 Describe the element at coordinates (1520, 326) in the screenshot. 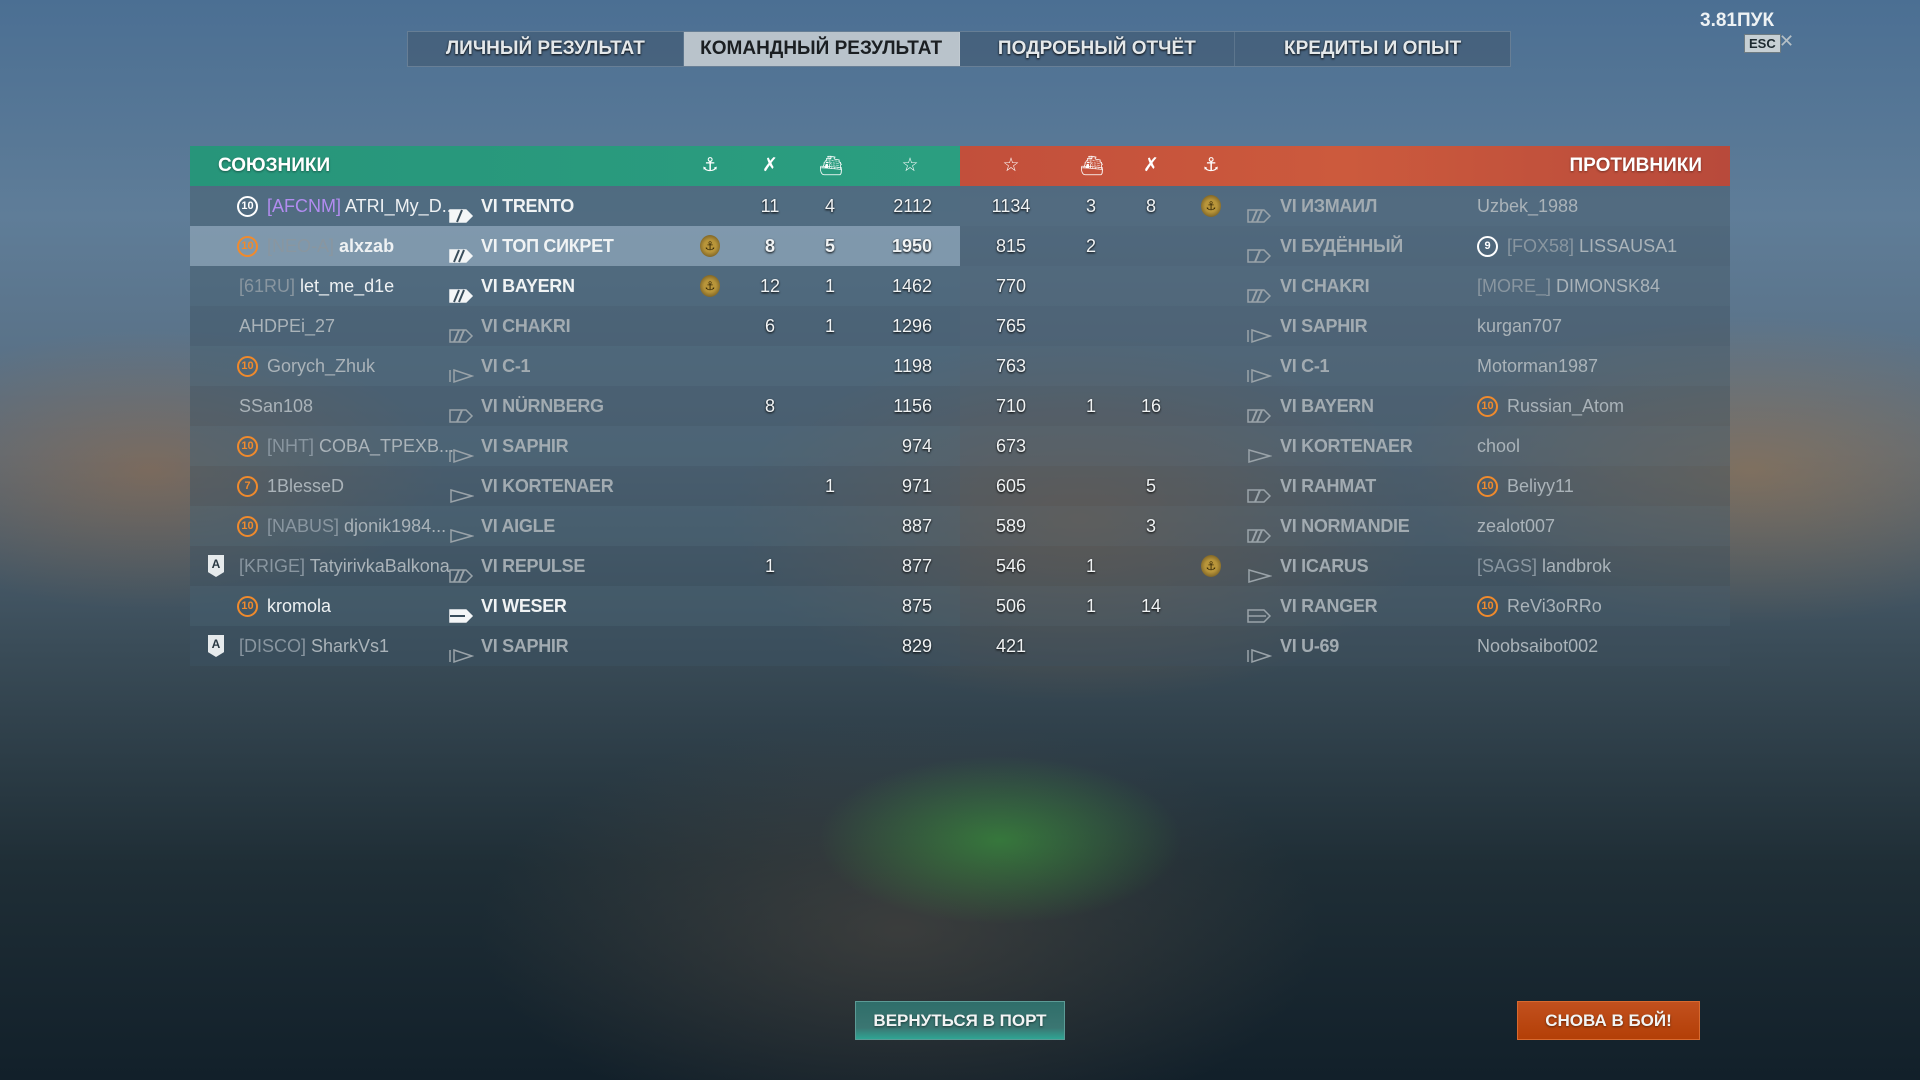

I see `player-nickname: kurgan707` at that location.